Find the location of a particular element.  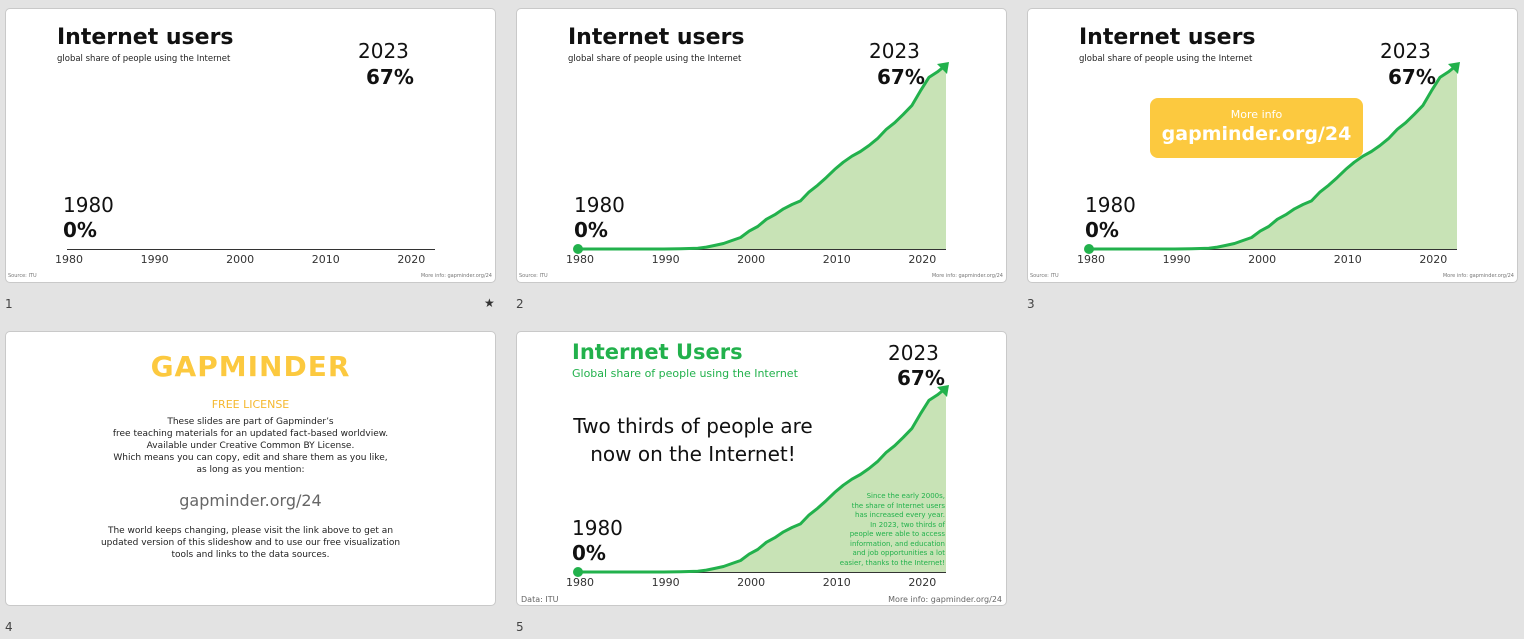

gapminder-url: gapminder.org/24 is located at coordinates (250, 500).